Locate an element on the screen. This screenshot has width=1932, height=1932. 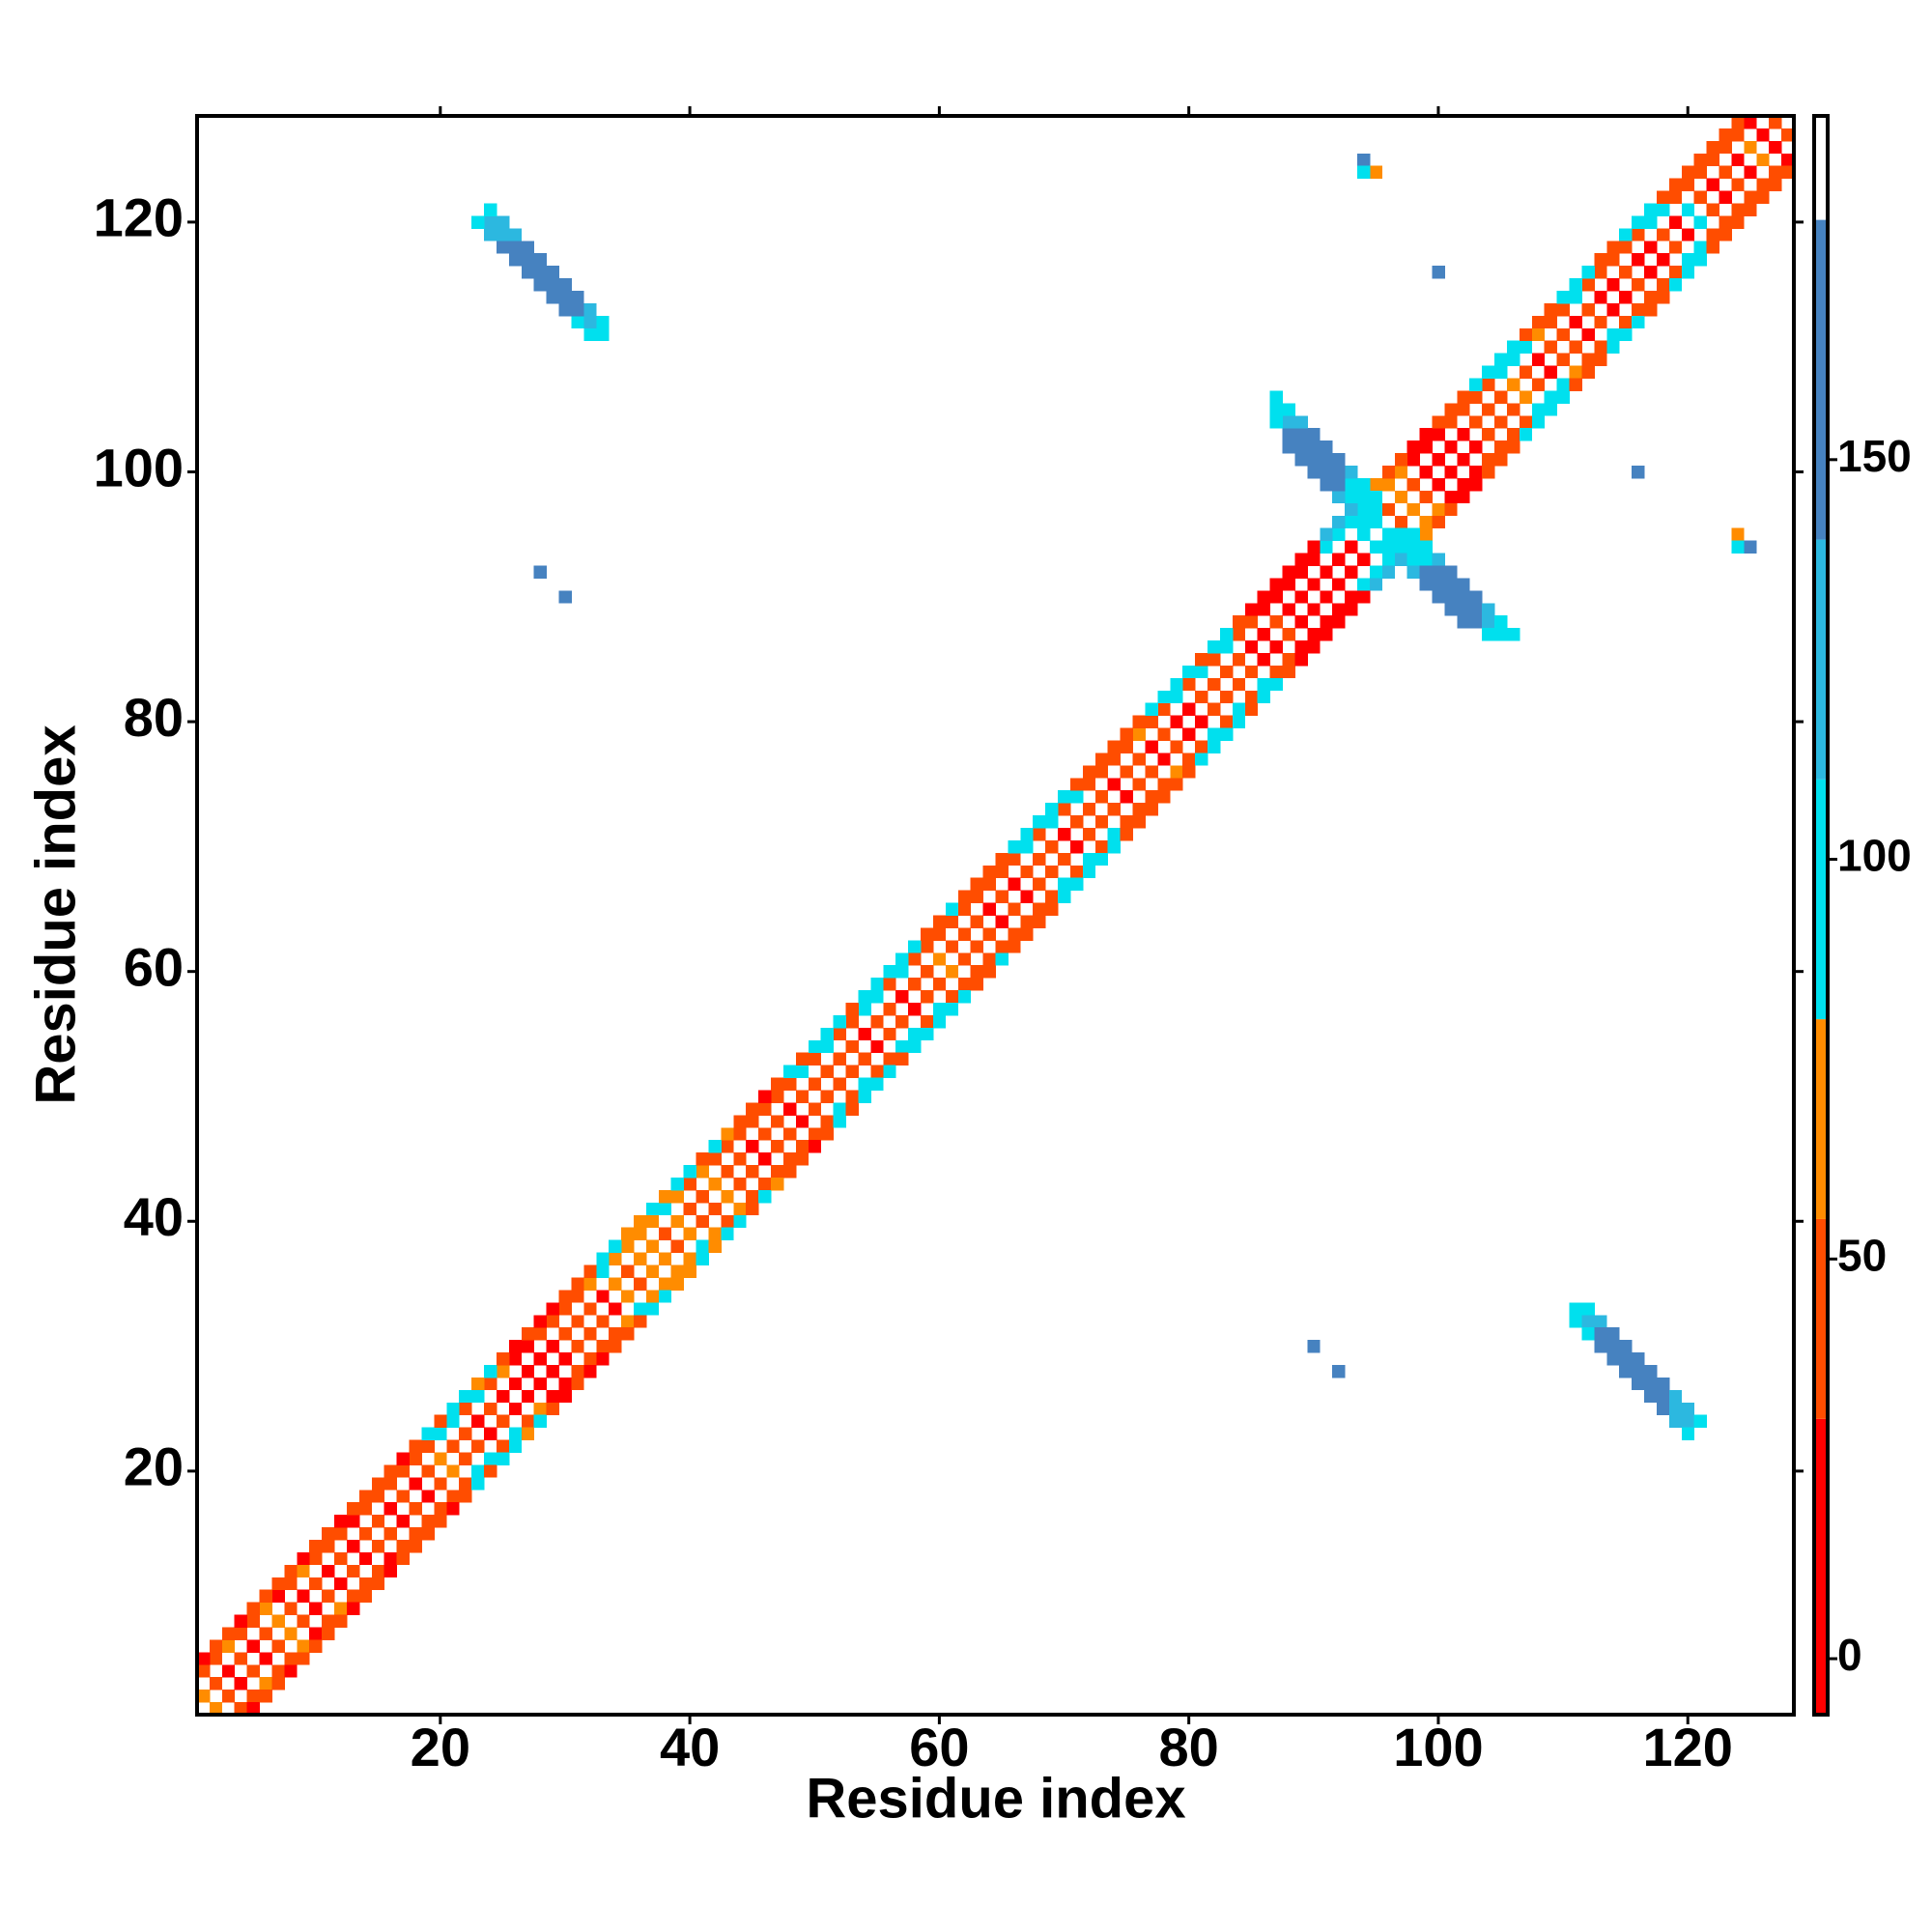
y-tick-label: 120 is located at coordinates (139, 217).